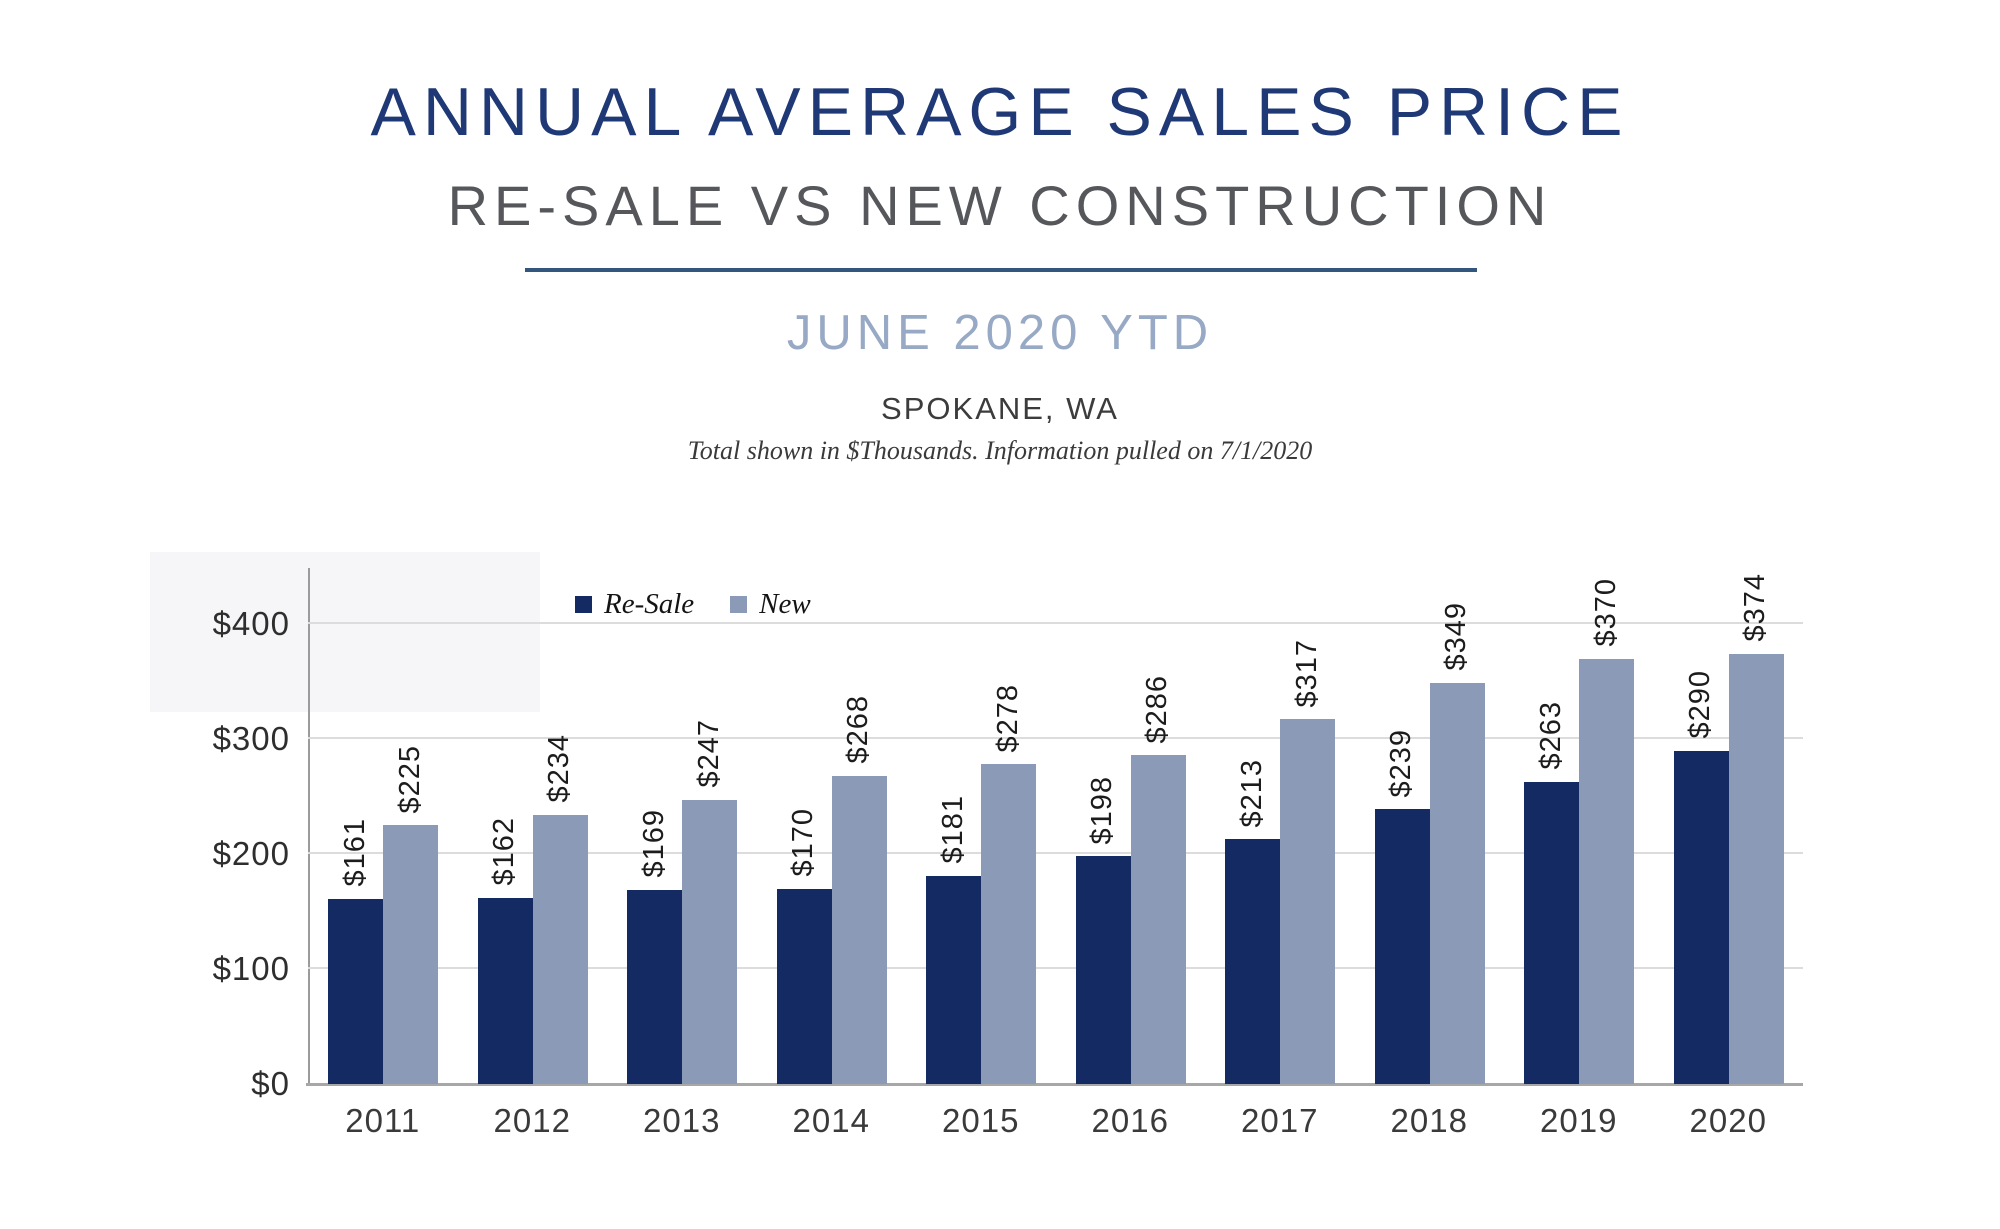 Image resolution: width=2000 pixels, height=1229 pixels. I want to click on y-axis-labels: $0 $100 $200 $300 $400, so click(205, 835).